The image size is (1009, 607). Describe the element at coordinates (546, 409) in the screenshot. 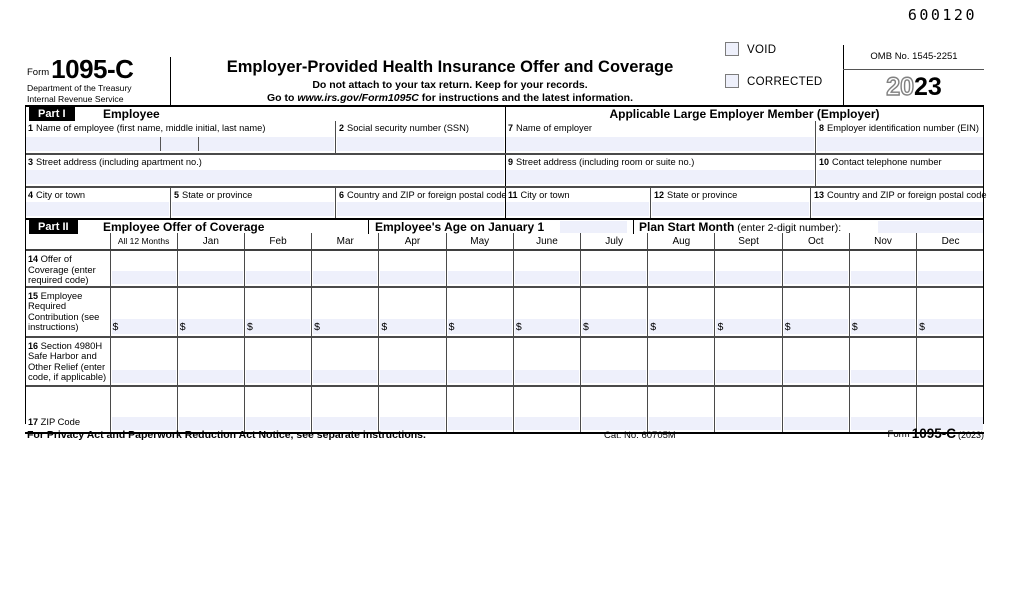

I see `entry-cell-17-june` at that location.